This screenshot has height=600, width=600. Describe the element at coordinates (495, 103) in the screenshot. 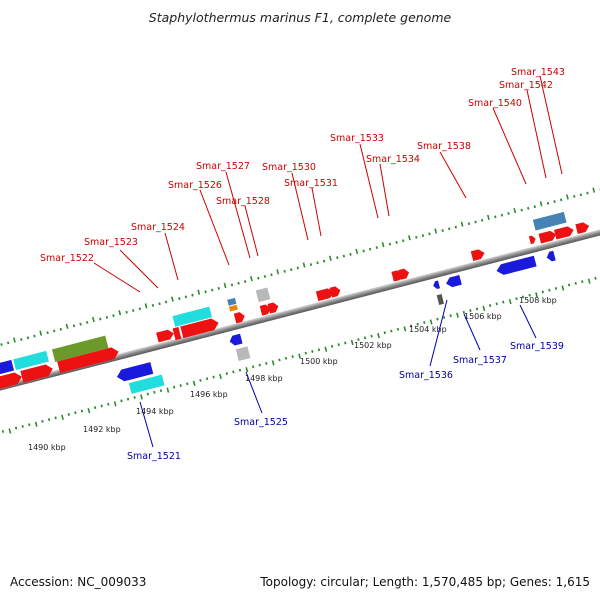

I see `gene-label-forward: Smar_1540` at that location.